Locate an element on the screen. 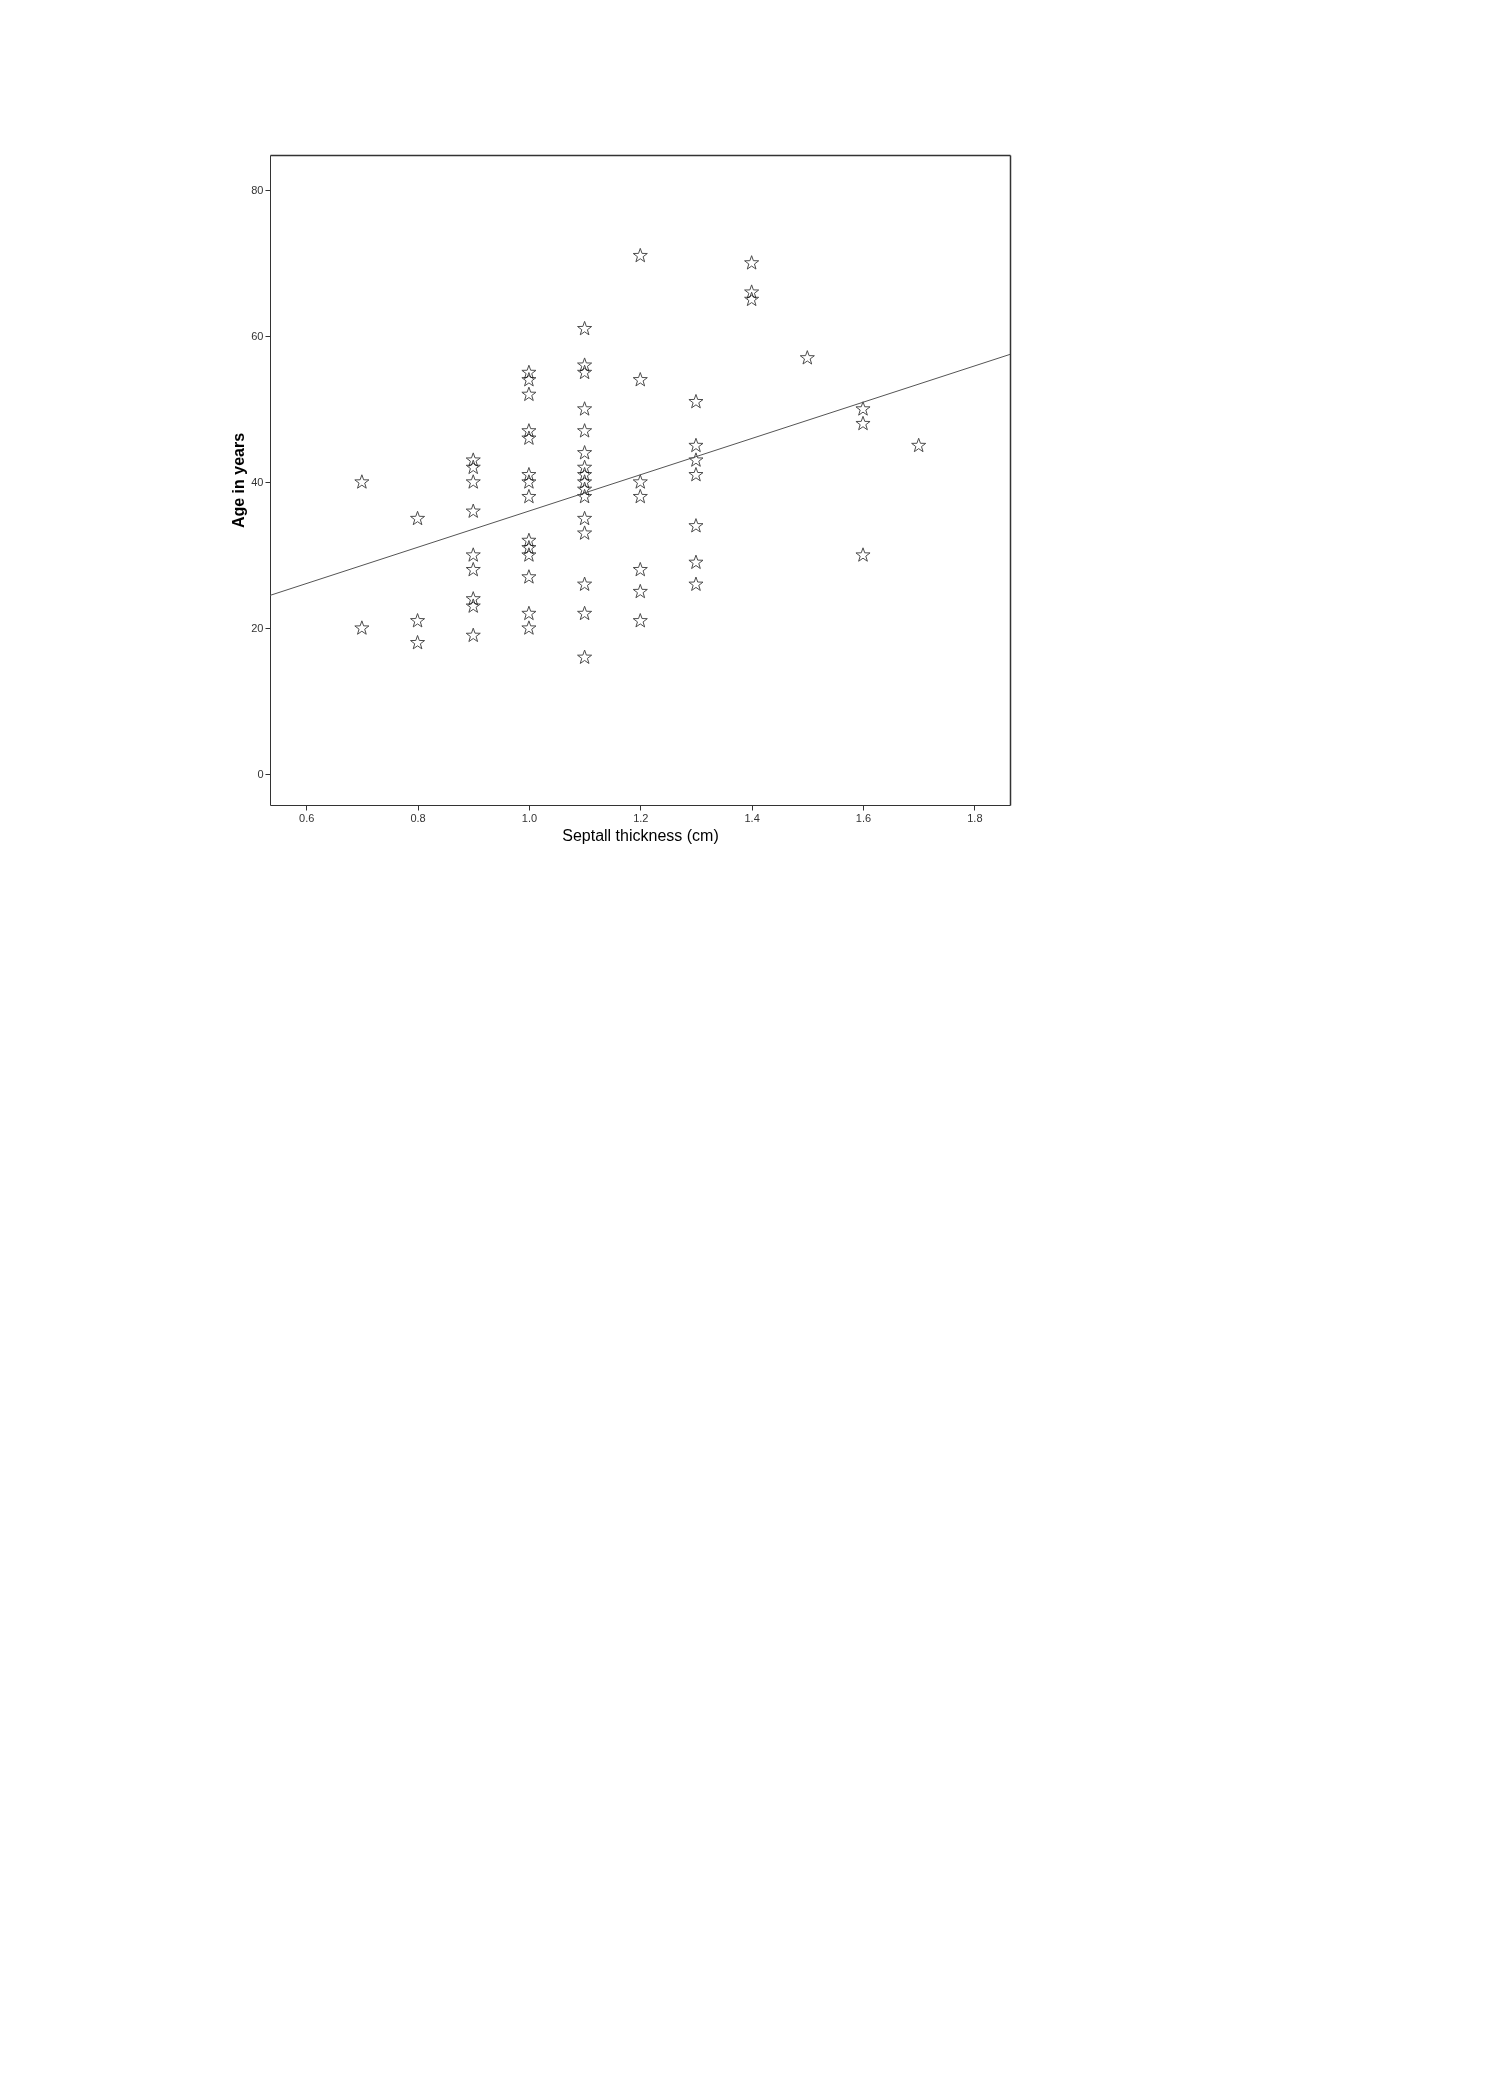  x-tick-label: 1.6 is located at coordinates (863, 817).